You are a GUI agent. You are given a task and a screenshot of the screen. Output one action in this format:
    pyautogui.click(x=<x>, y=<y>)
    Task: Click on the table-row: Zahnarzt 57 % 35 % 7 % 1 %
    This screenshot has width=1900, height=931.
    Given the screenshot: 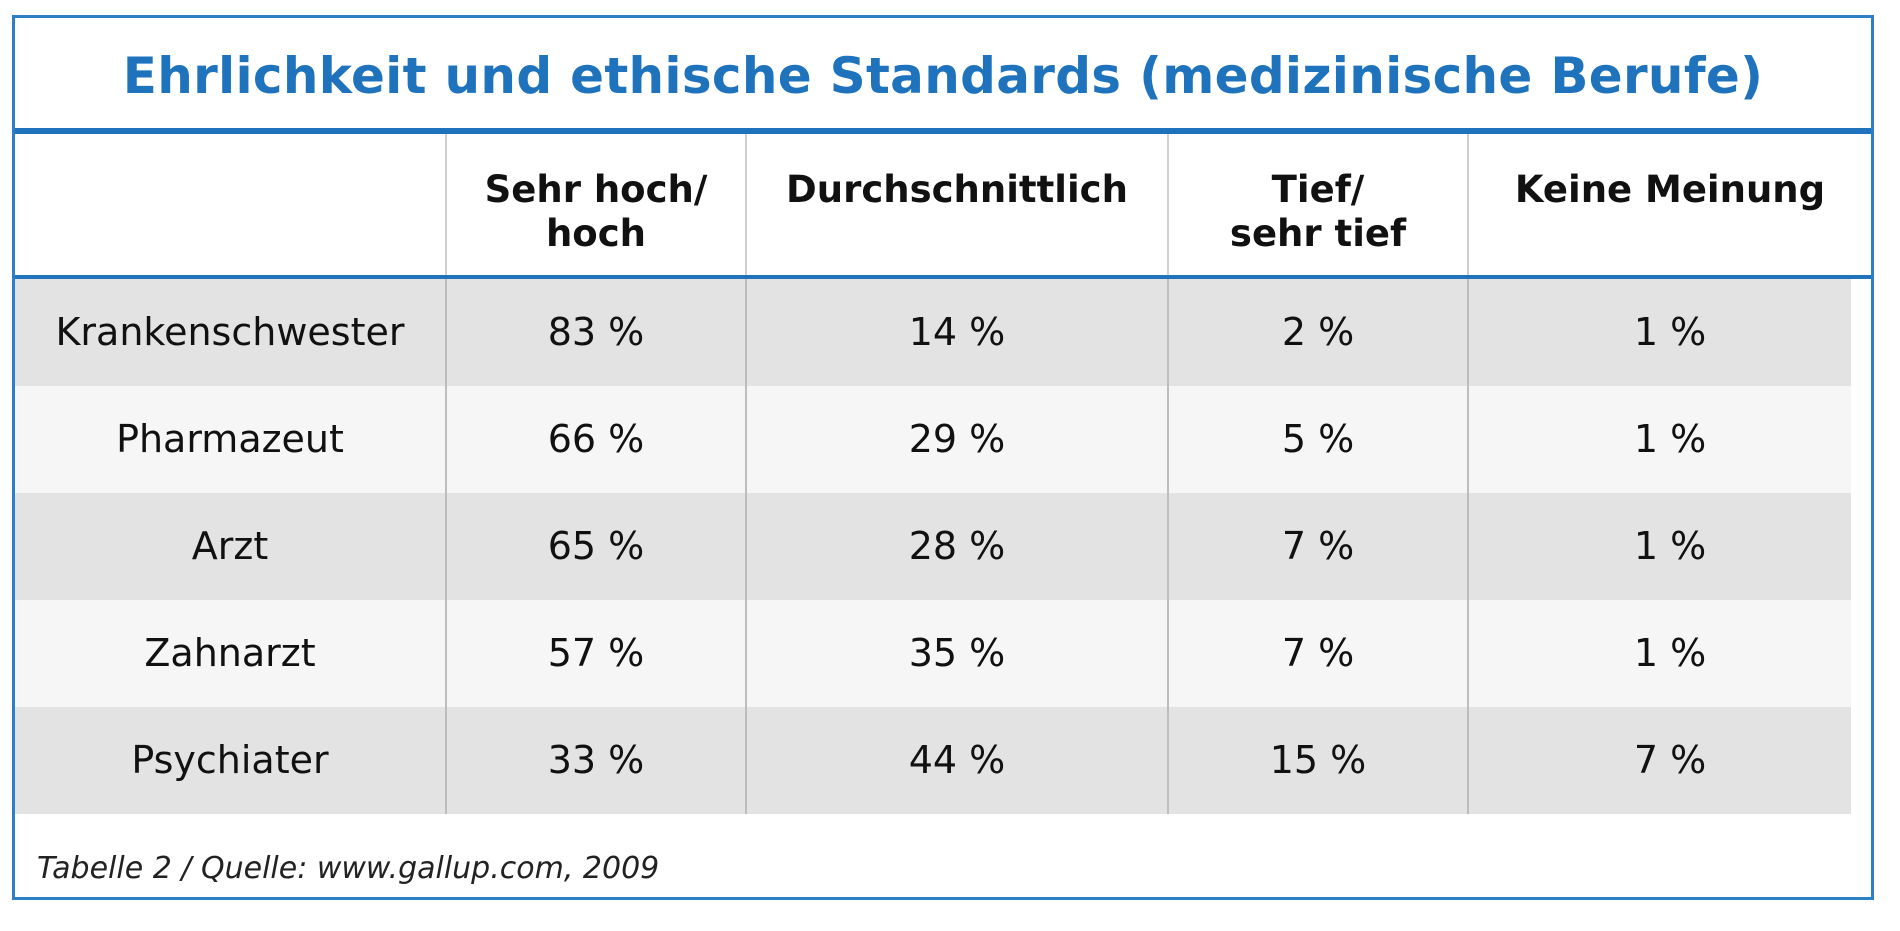 What is the action you would take?
    pyautogui.click(x=943, y=653)
    